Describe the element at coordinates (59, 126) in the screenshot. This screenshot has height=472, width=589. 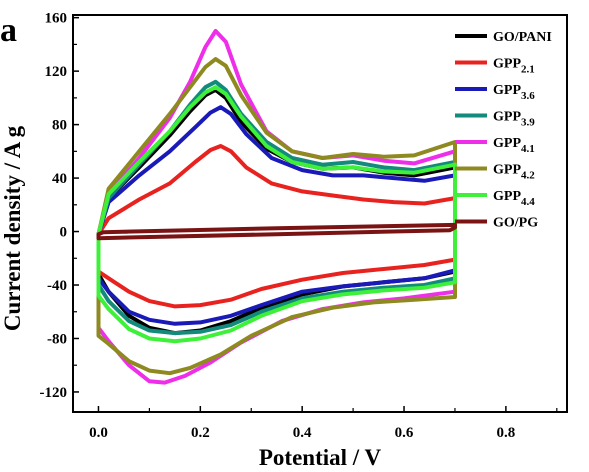
I see `y-tick-label: 80` at that location.